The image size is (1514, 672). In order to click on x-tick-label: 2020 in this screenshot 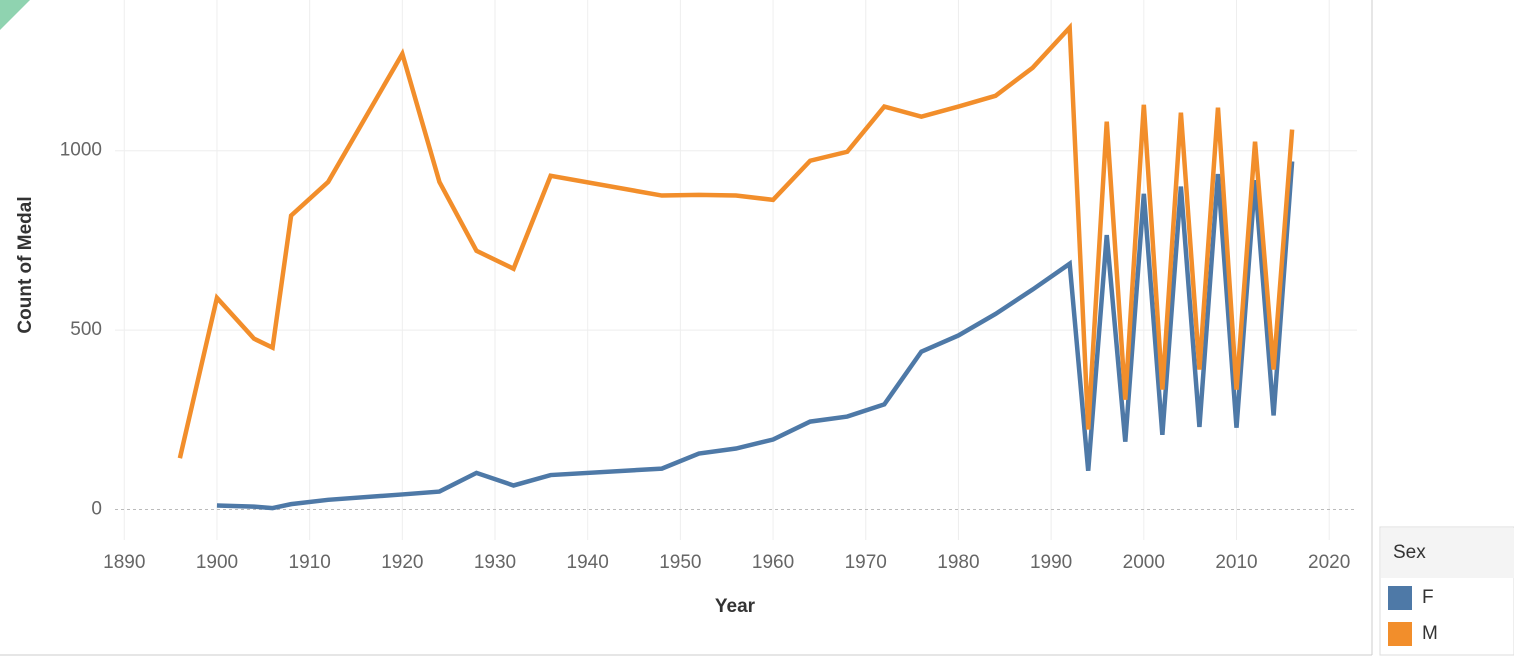, I will do `click(1329, 562)`.